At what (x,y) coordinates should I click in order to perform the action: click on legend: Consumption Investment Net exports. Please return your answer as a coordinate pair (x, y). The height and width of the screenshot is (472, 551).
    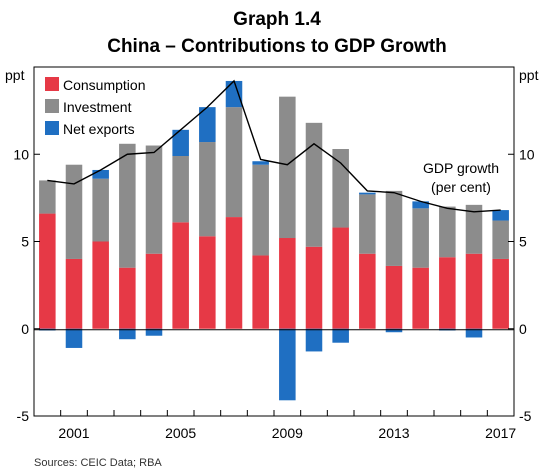
    Looking at the image, I should click on (95, 107).